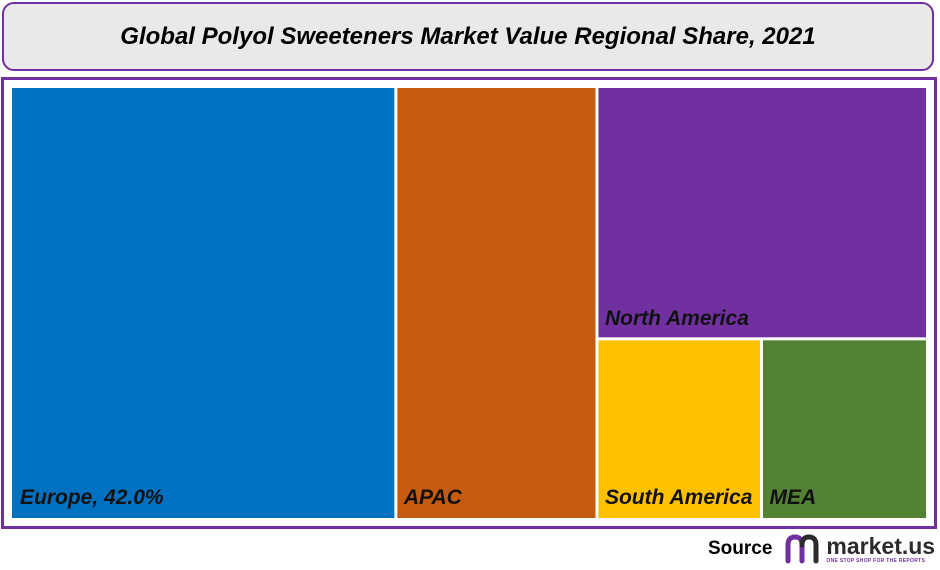 The width and height of the screenshot is (940, 570). What do you see at coordinates (92, 497) in the screenshot?
I see `treemap-label-europe: Europe, 42.0%` at bounding box center [92, 497].